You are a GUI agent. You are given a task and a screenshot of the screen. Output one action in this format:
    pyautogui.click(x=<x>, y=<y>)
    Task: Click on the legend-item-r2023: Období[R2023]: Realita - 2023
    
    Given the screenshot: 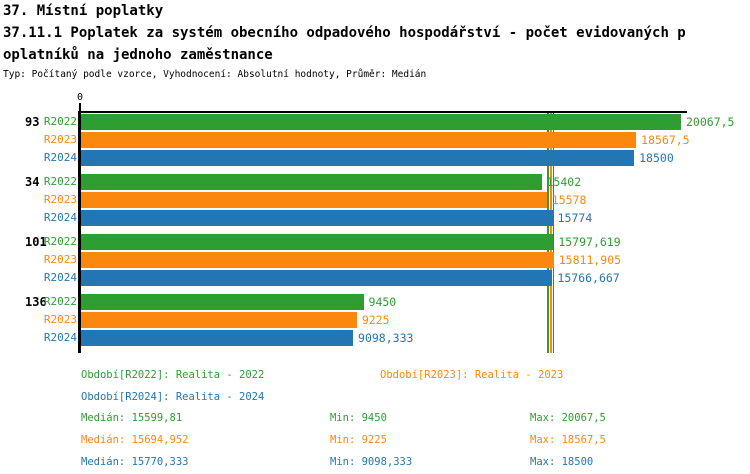 What is the action you would take?
    pyautogui.click(x=472, y=375)
    